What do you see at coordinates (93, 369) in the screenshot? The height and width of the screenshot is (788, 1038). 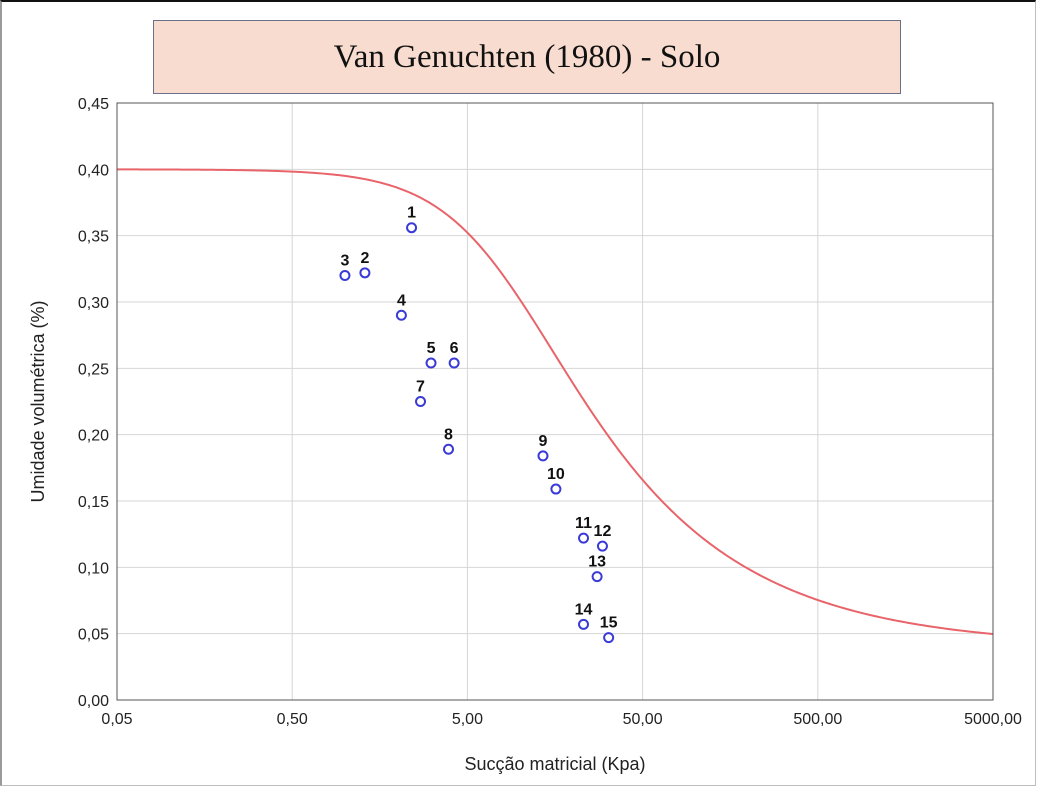 I see `y-tick-label: 0,25` at bounding box center [93, 369].